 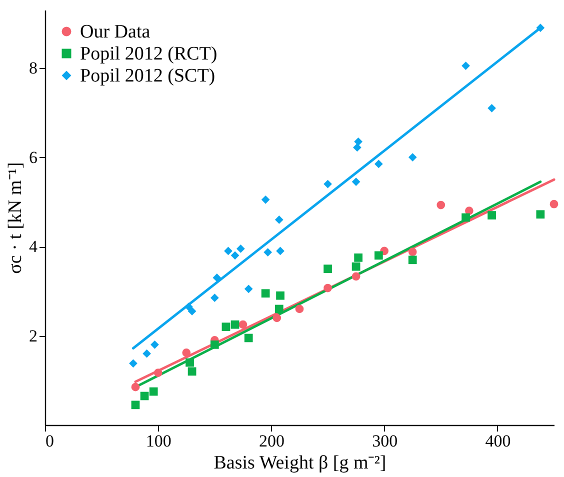 I want to click on y-axis-title: σc · t [kN m⁻¹], so click(x=15, y=218).